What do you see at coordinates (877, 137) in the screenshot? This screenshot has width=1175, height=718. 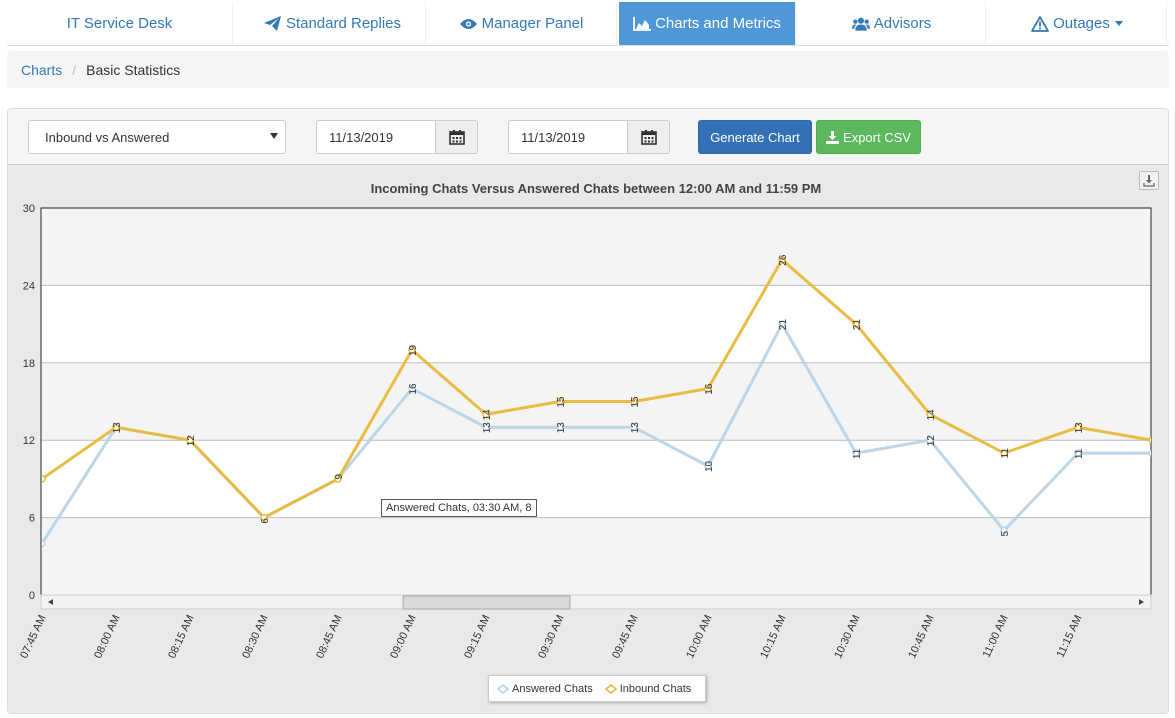 I see `export-csv-label: Export CSV` at bounding box center [877, 137].